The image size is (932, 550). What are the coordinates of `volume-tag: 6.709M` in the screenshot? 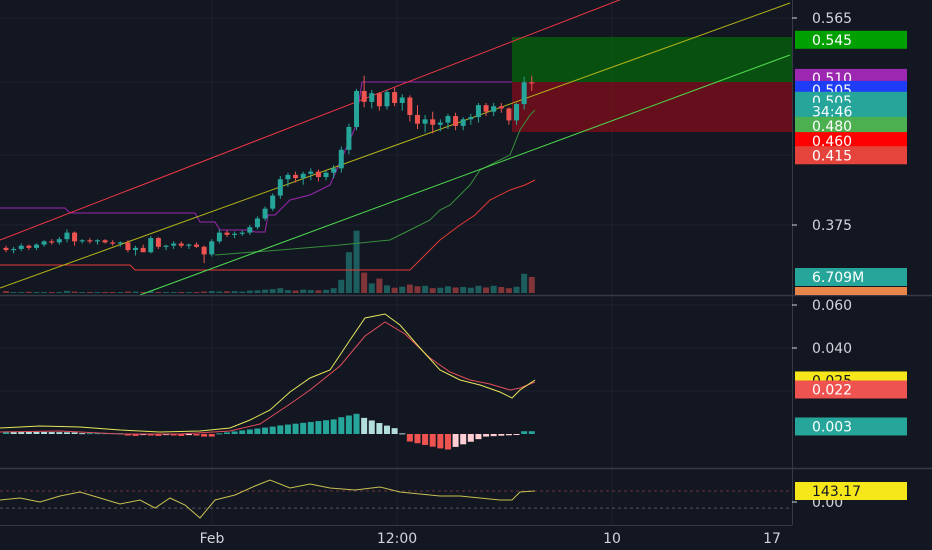 It's located at (851, 277).